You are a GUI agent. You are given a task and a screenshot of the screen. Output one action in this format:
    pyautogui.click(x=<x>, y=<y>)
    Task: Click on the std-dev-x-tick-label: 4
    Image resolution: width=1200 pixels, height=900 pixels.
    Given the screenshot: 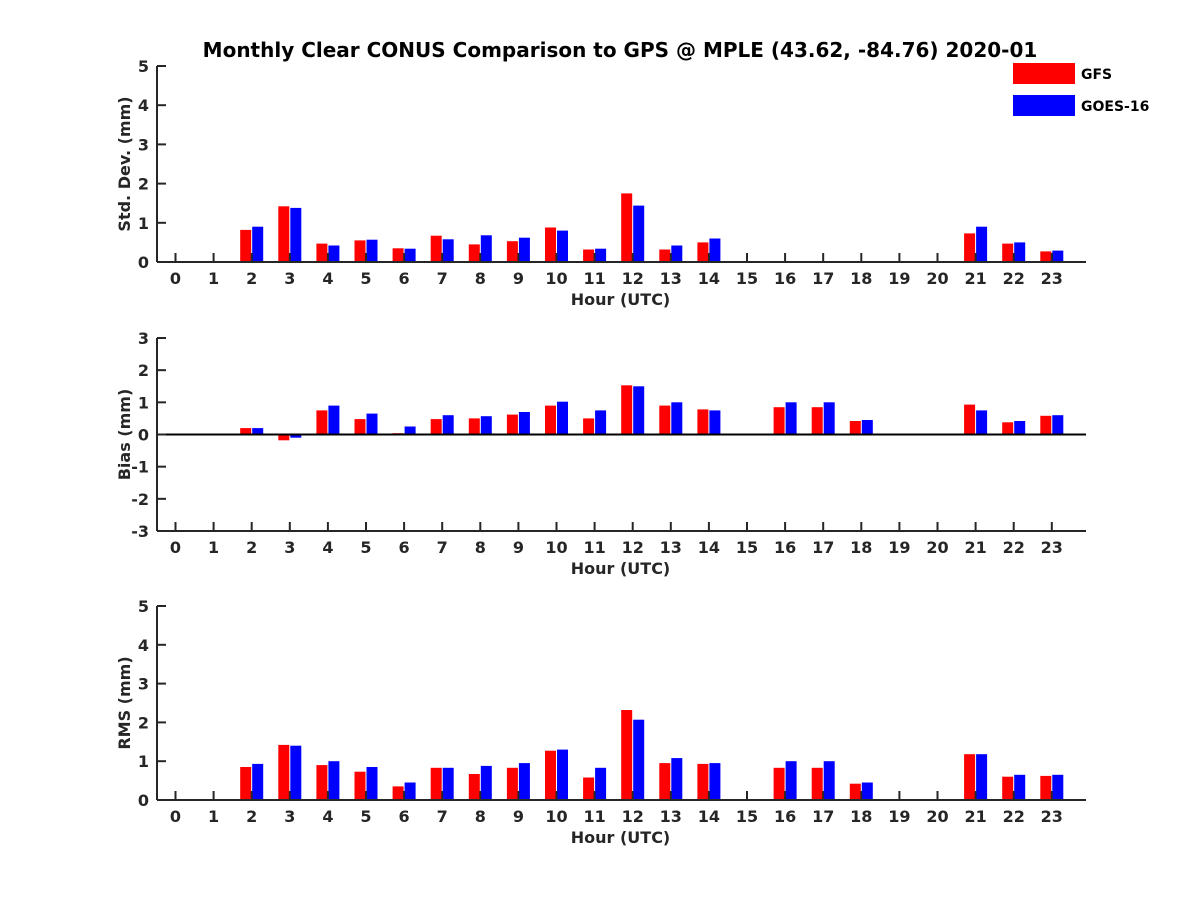 What is the action you would take?
    pyautogui.click(x=327, y=278)
    